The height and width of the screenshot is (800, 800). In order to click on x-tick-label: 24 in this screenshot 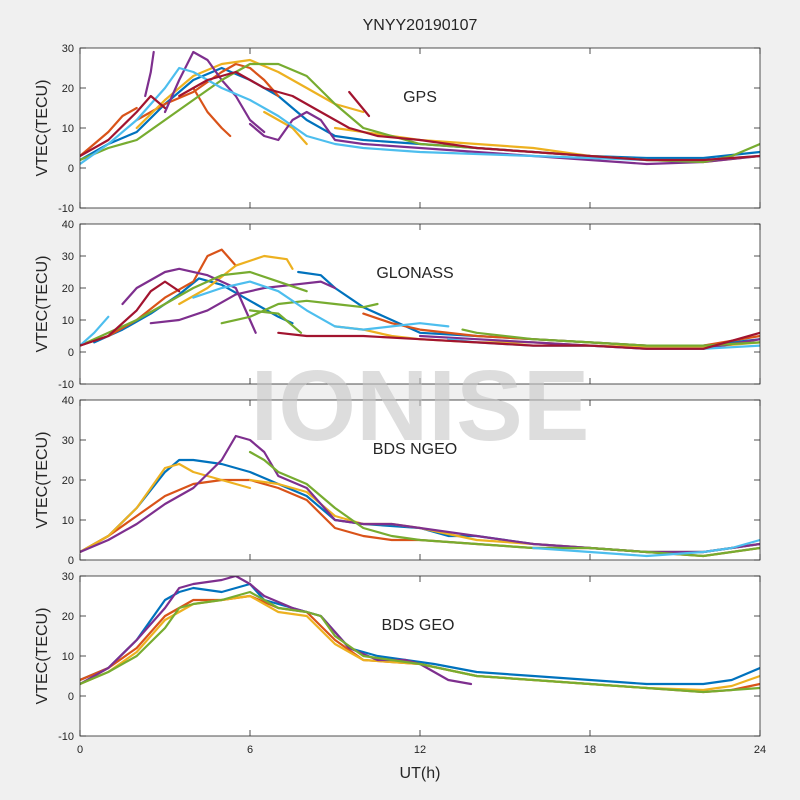, I will do `click(760, 750)`.